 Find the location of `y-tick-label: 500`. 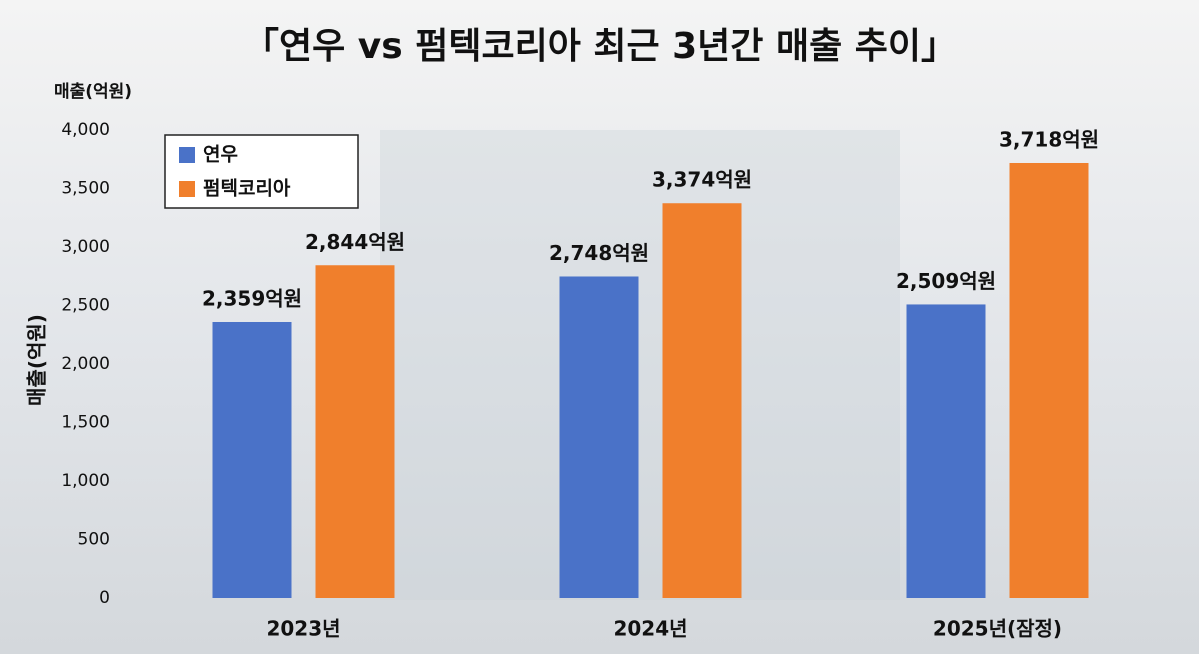

y-tick-label: 500 is located at coordinates (94, 540).